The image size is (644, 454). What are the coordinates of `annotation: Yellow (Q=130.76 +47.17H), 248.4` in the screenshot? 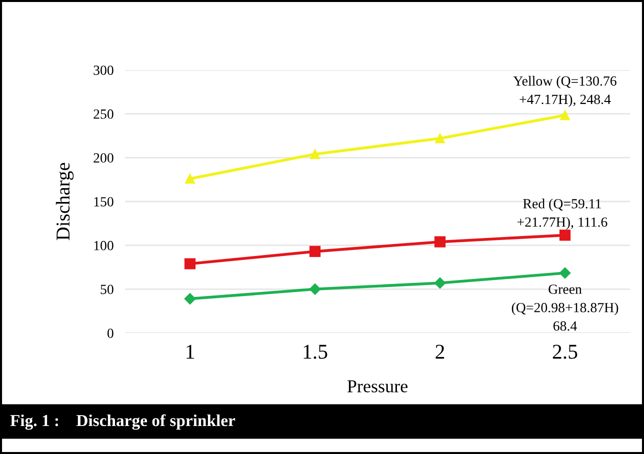 It's located at (564, 91).